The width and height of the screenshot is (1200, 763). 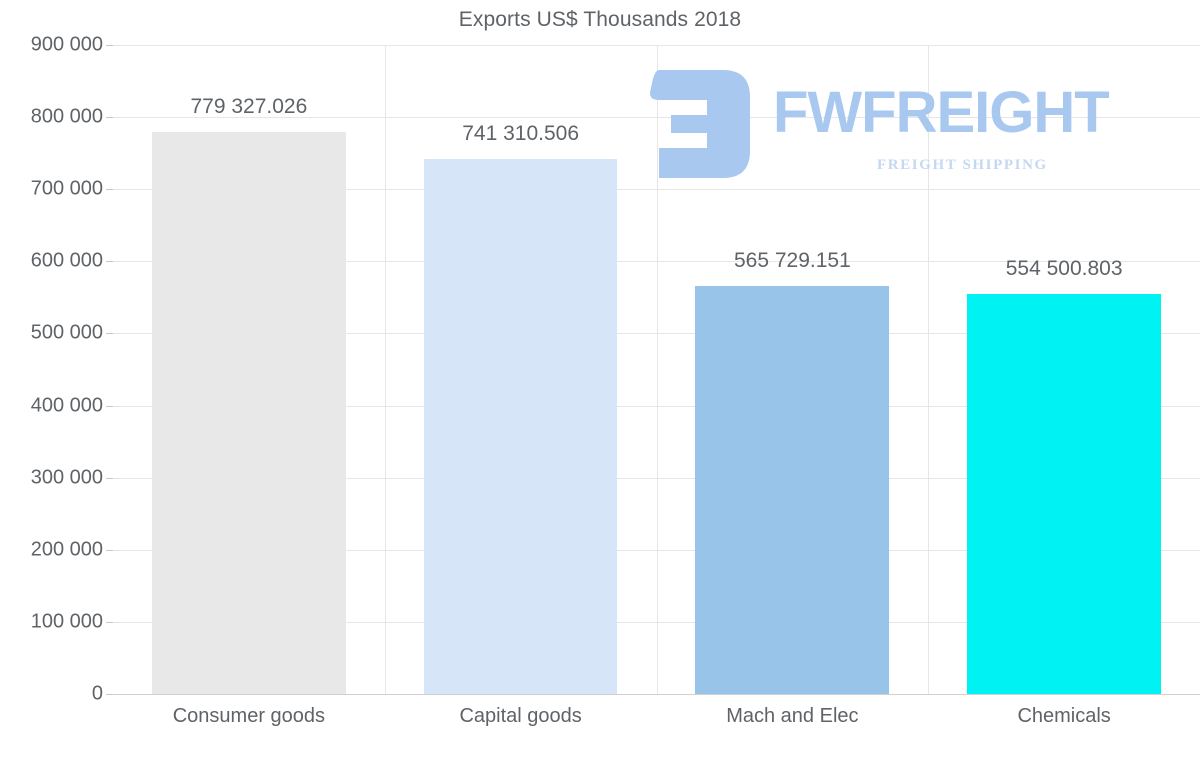 I want to click on bar-value-label: 779 327.026, so click(x=249, y=107).